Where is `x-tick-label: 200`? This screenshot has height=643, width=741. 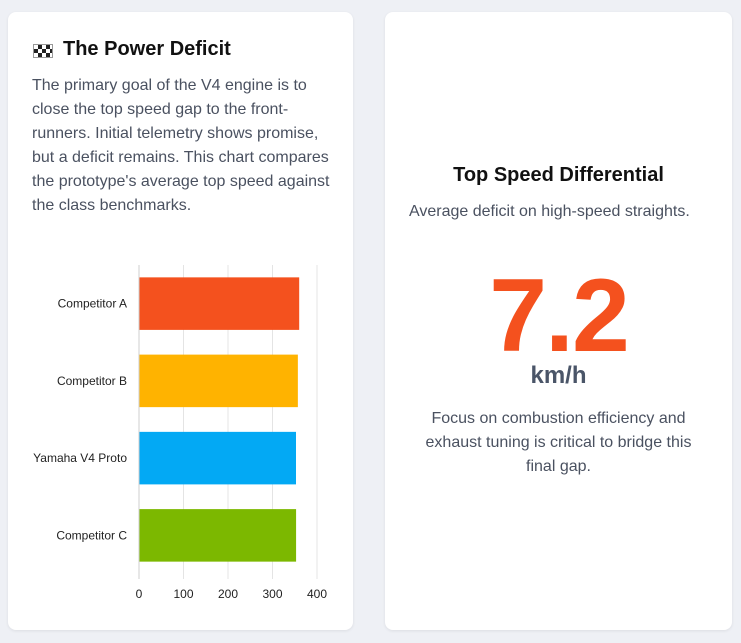 x-tick-label: 200 is located at coordinates (228, 594).